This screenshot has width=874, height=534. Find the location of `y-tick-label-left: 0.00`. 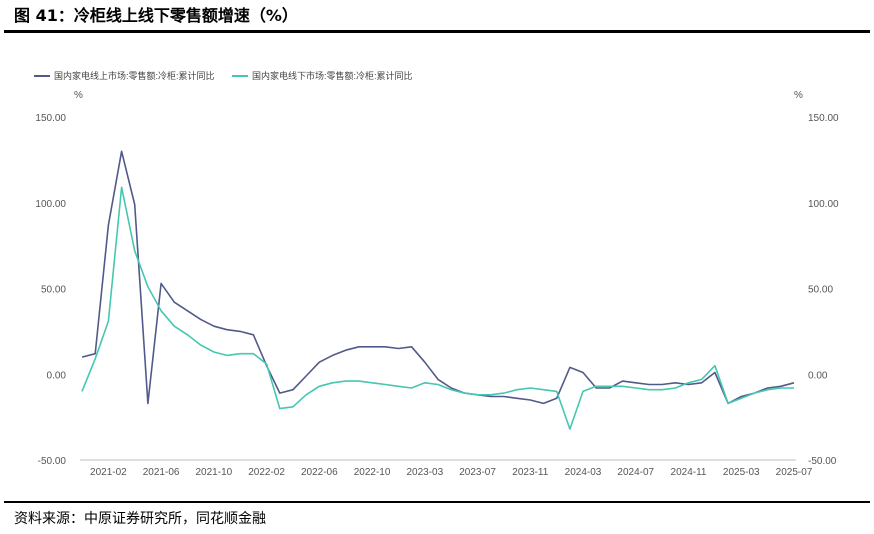

y-tick-label-left: 0.00 is located at coordinates (57, 375).